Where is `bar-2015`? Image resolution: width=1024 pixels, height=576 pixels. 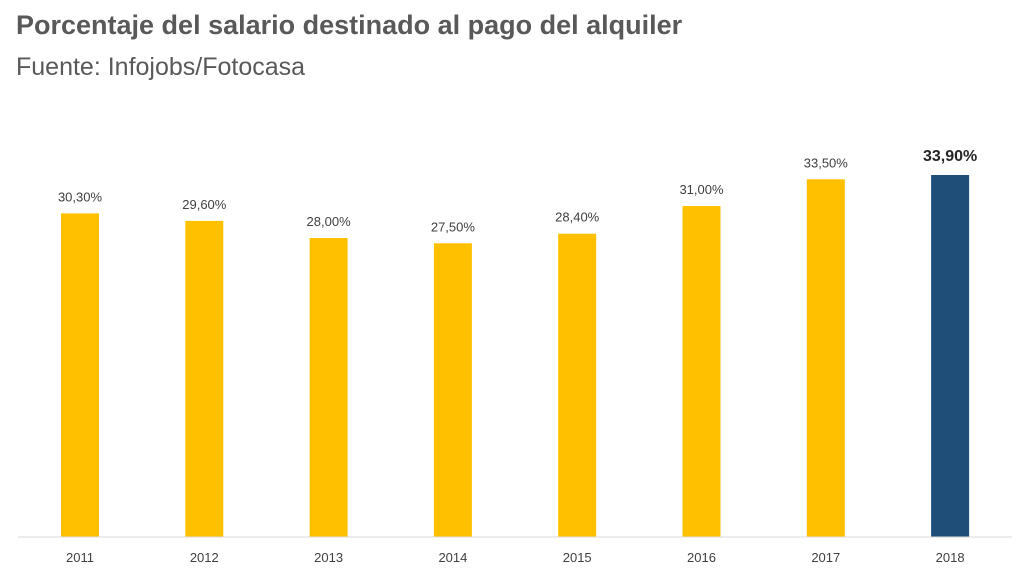
bar-2015 is located at coordinates (577, 385).